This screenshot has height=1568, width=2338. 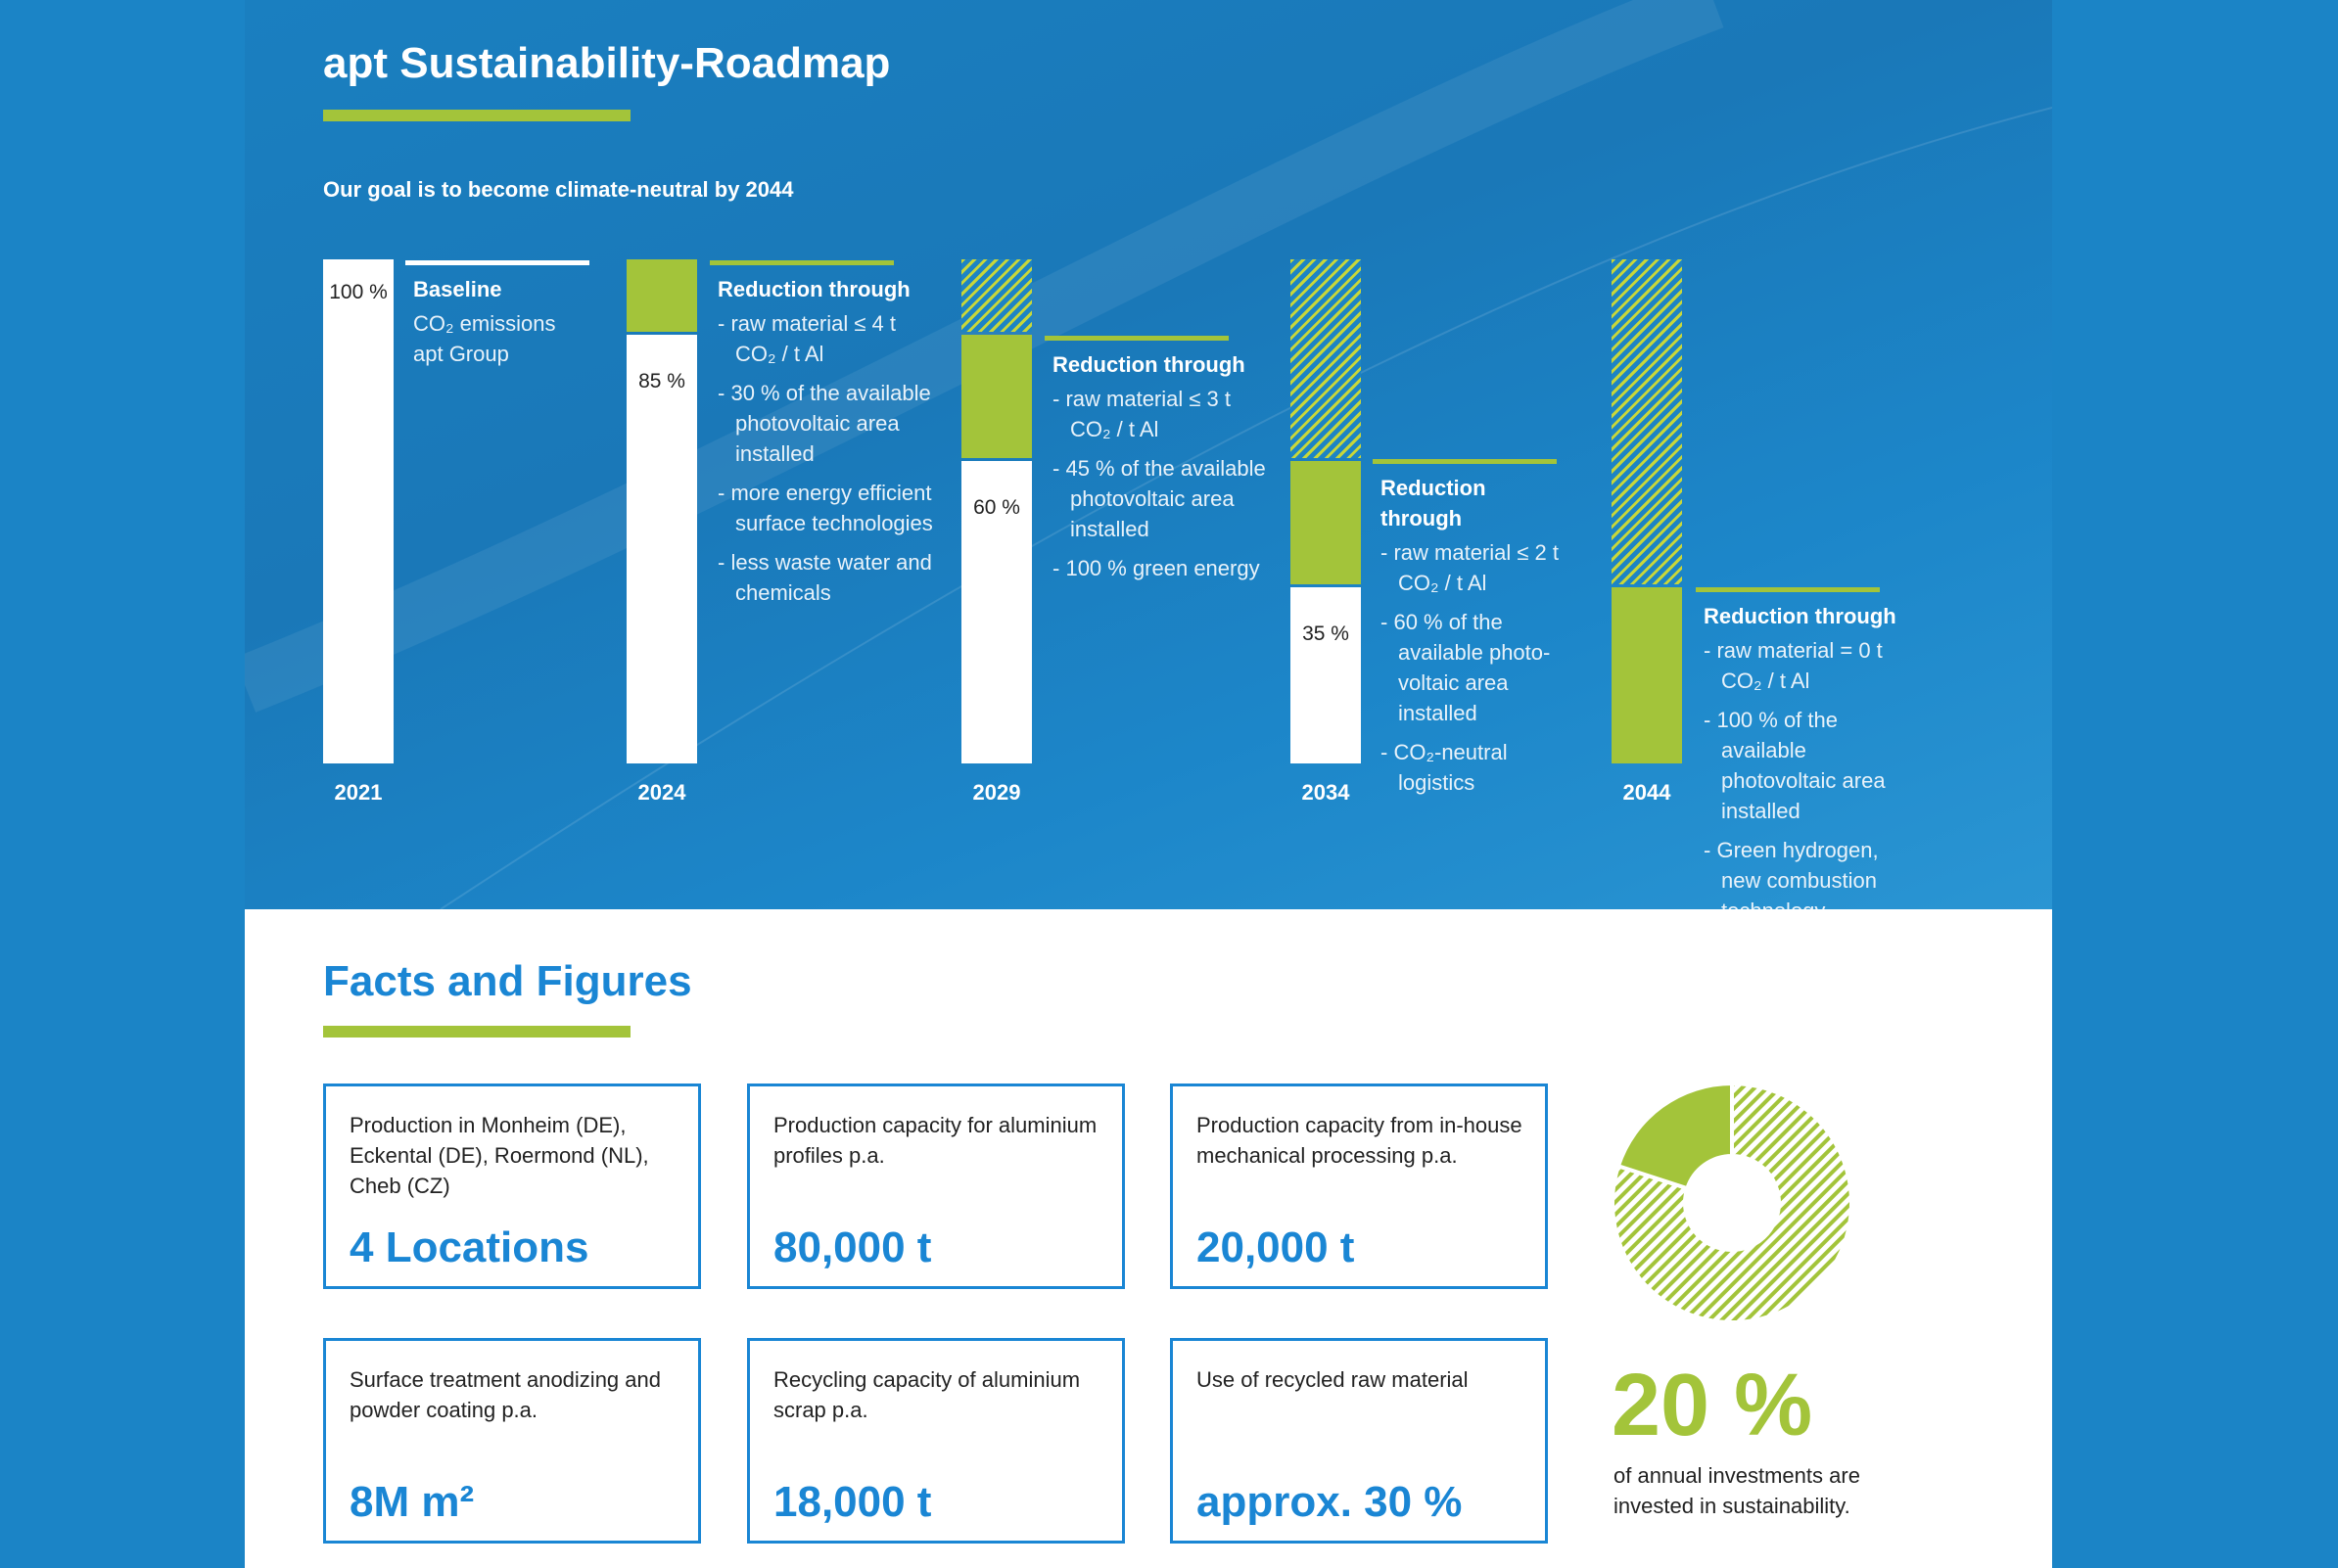 I want to click on title-underline, so click(x=477, y=115).